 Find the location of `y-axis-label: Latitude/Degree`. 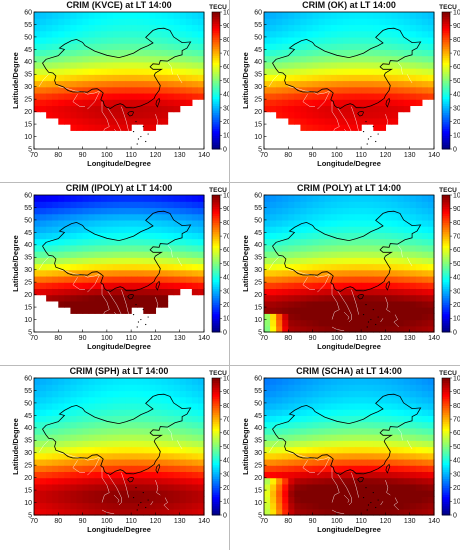

y-axis-label: Latitude/Degree is located at coordinates (245, 446).